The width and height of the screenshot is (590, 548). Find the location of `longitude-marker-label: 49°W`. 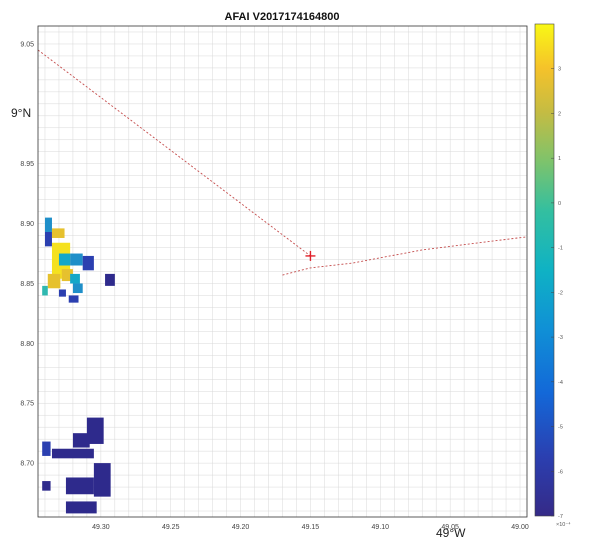

longitude-marker-label: 49°W is located at coordinates (451, 533).